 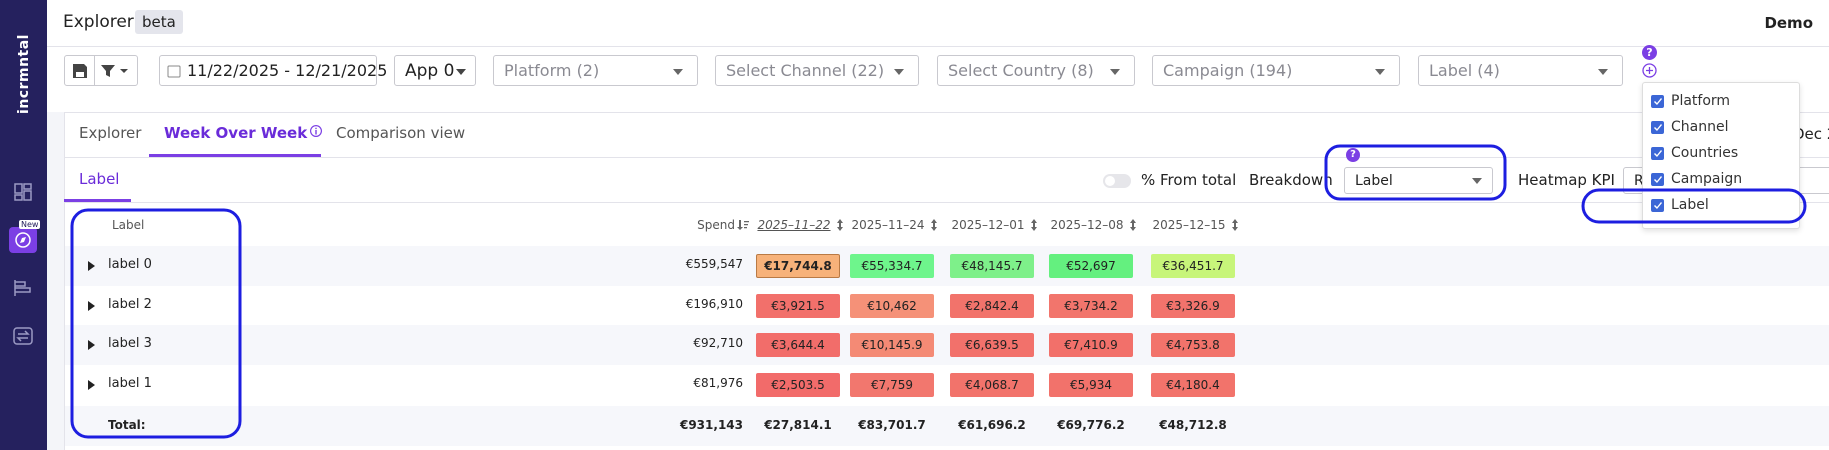 What do you see at coordinates (892, 266) in the screenshot?
I see `heatmap-cell: €55,334.7` at bounding box center [892, 266].